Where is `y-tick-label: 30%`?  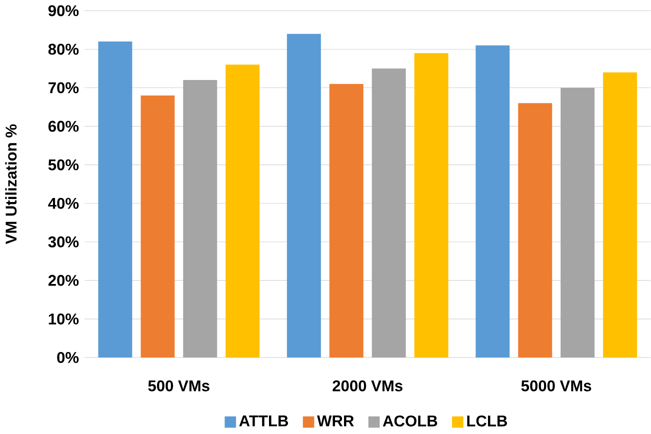
y-tick-label: 30% is located at coordinates (63, 242).